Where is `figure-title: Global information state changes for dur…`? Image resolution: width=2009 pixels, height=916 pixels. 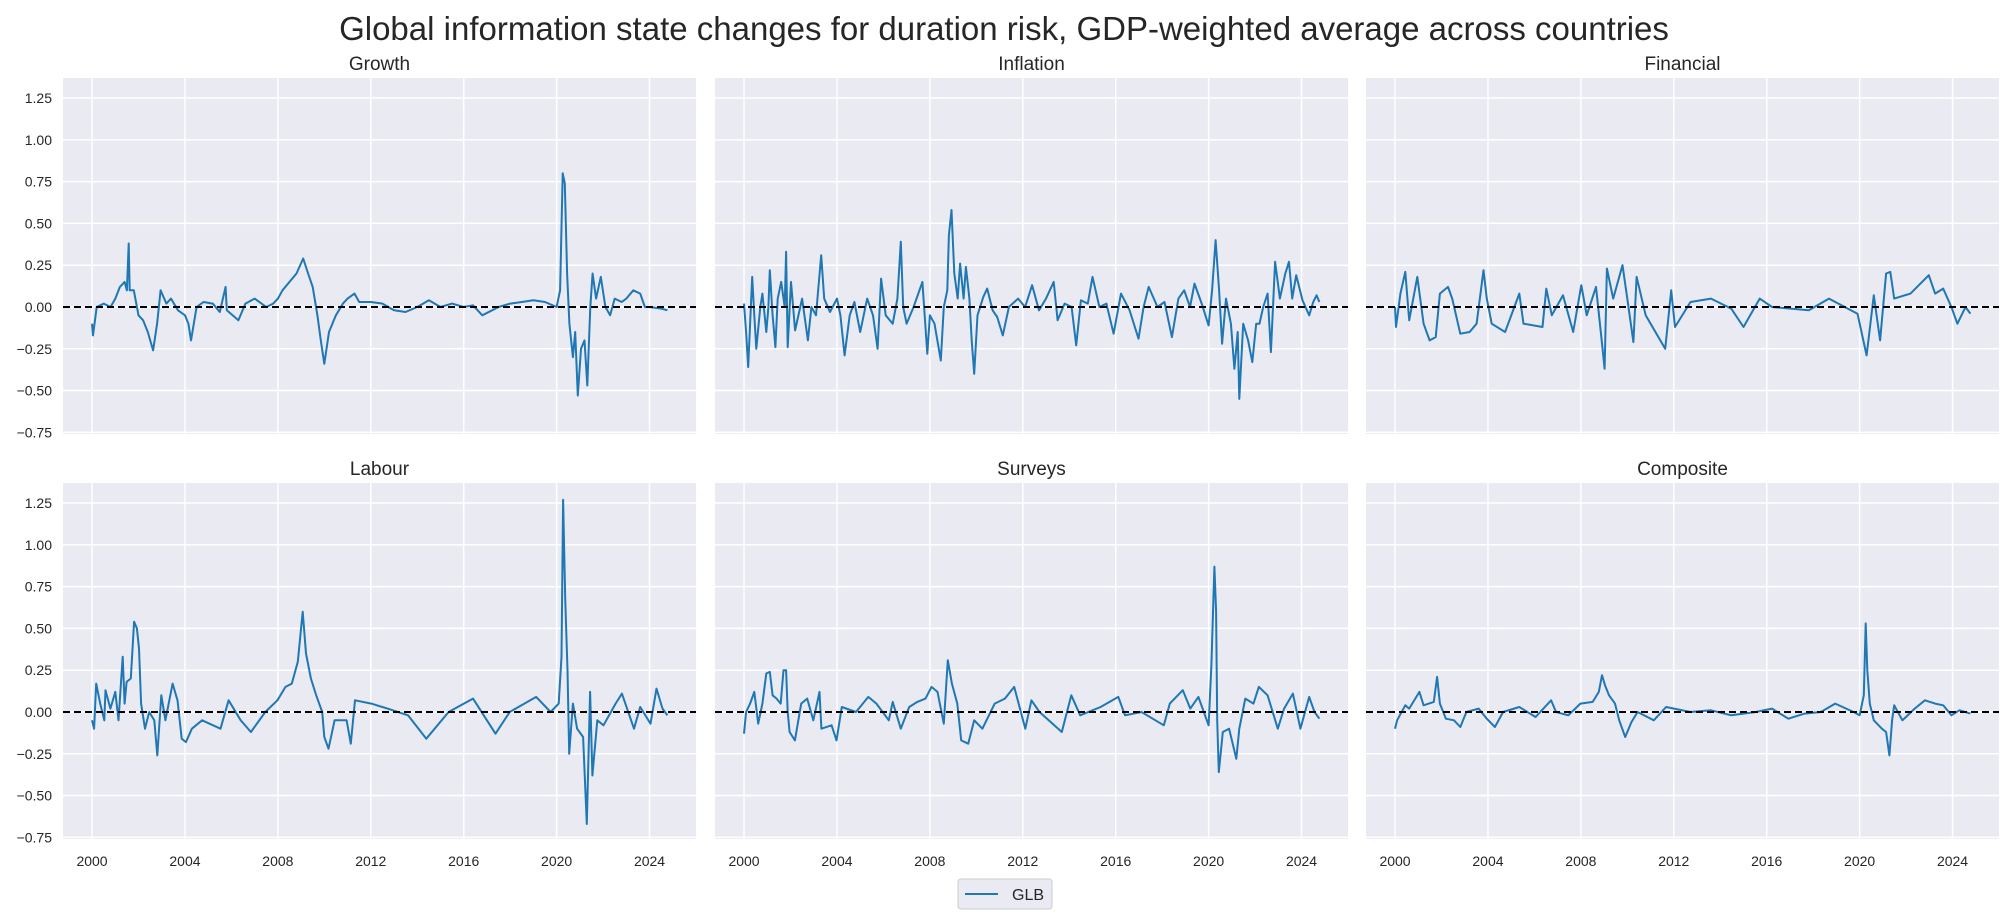 figure-title: Global information state changes for dur… is located at coordinates (1004, 28).